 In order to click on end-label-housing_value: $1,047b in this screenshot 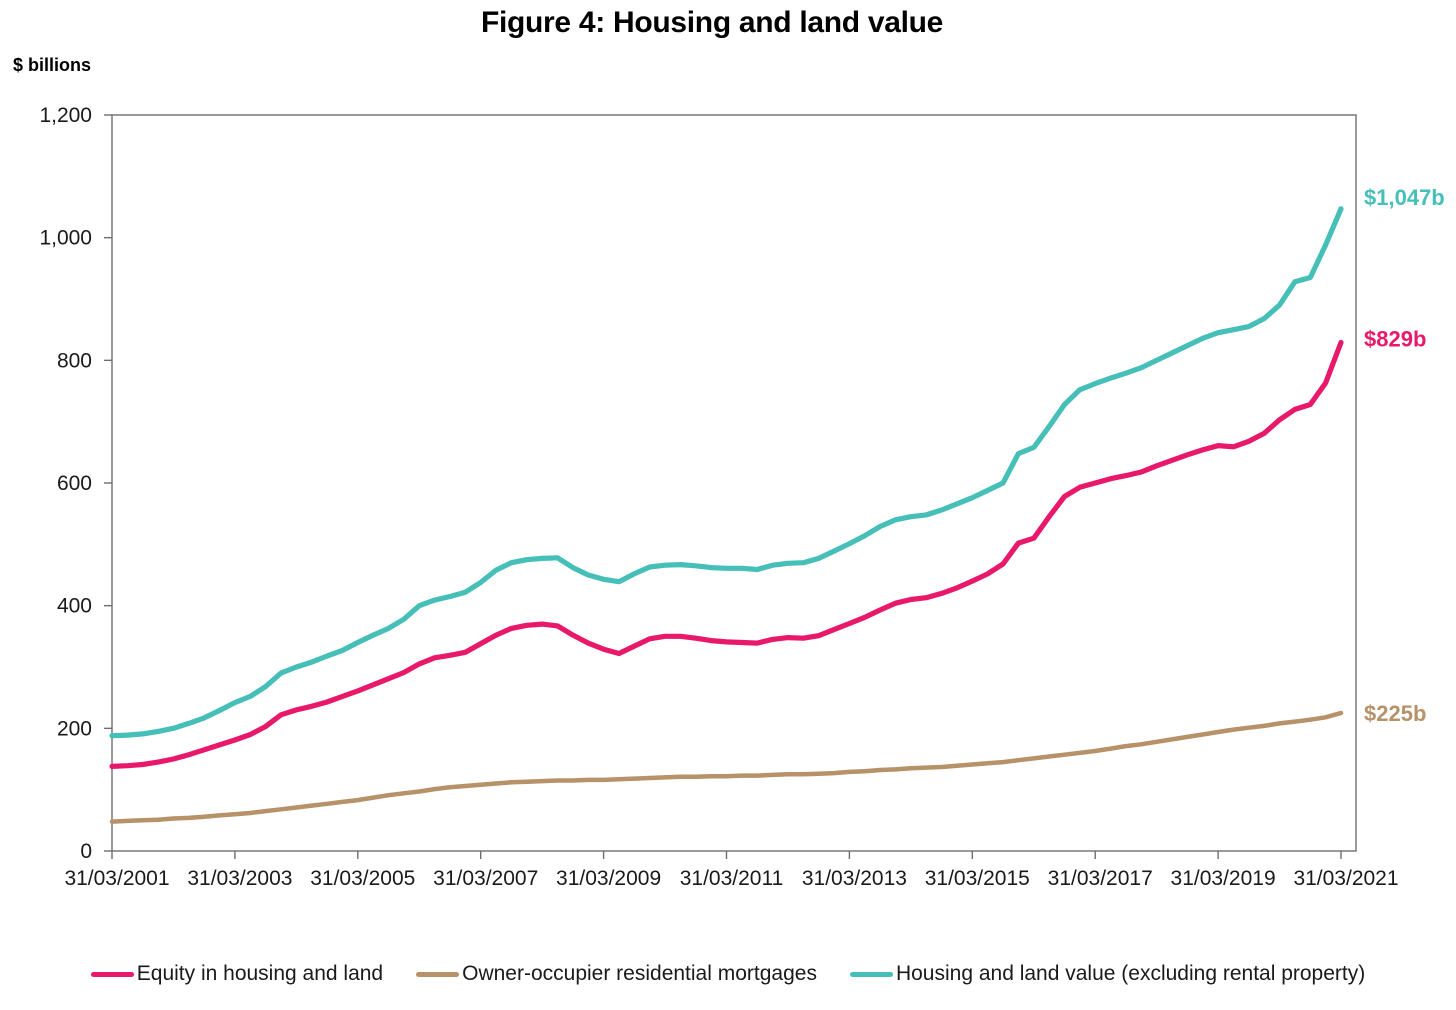, I will do `click(1404, 197)`.